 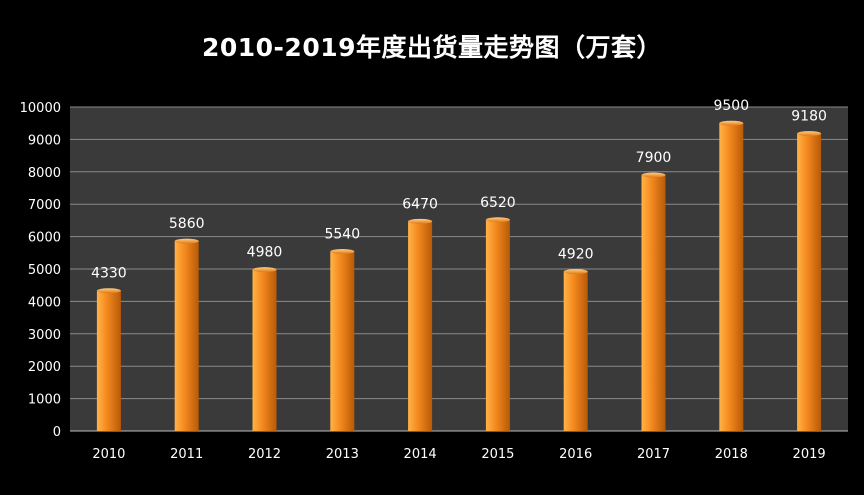 What do you see at coordinates (809, 454) in the screenshot?
I see `x-tick-label: 2019` at bounding box center [809, 454].